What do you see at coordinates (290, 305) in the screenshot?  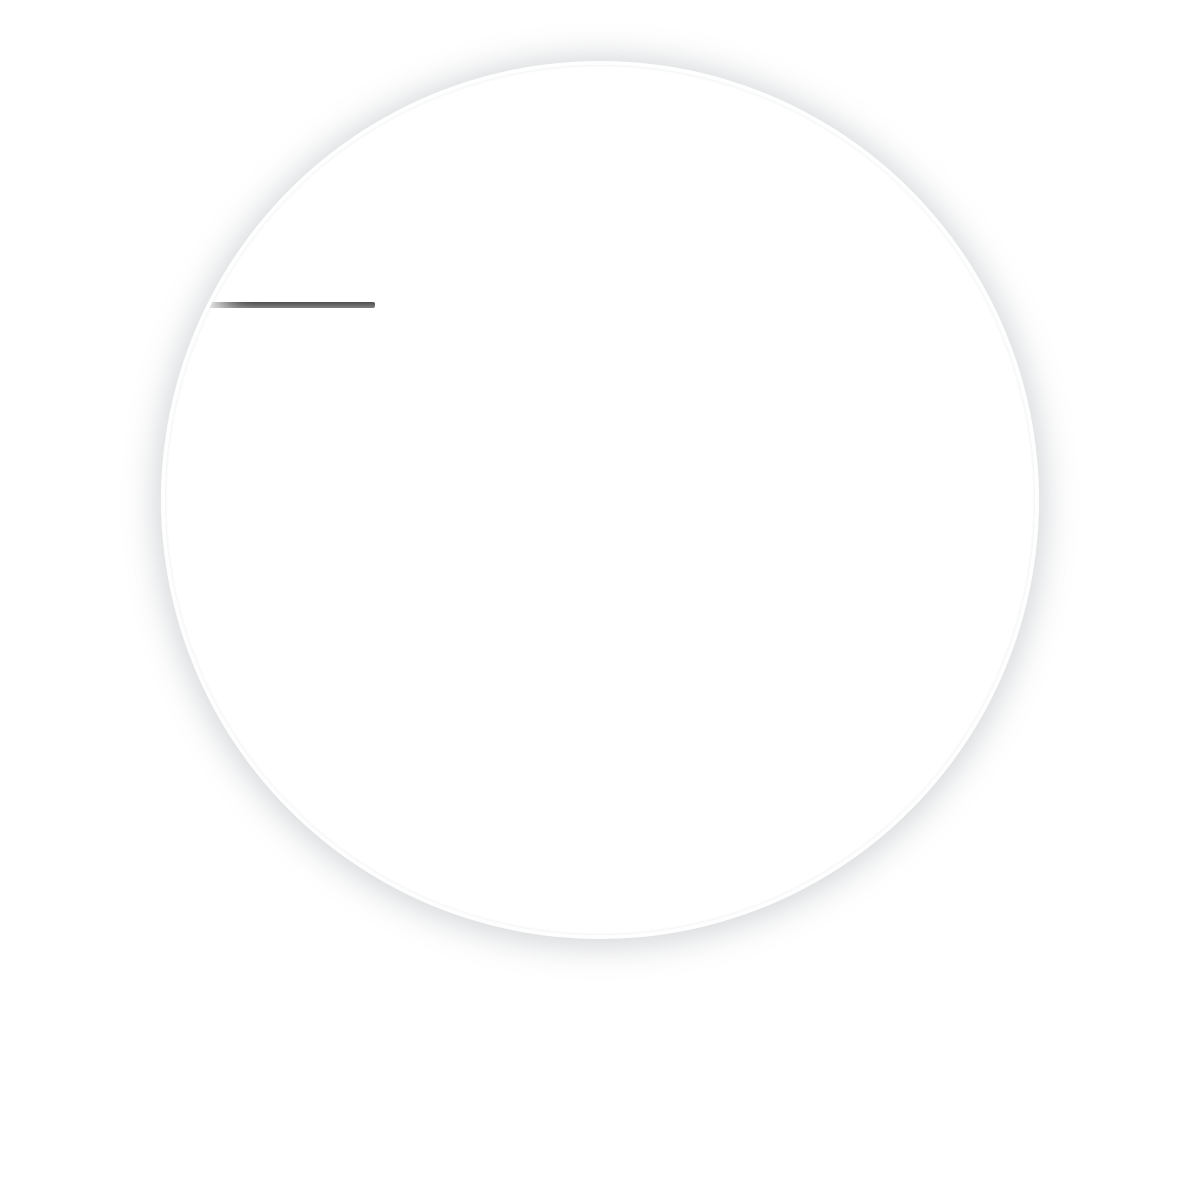 I see `fold-crease-shadow` at bounding box center [290, 305].